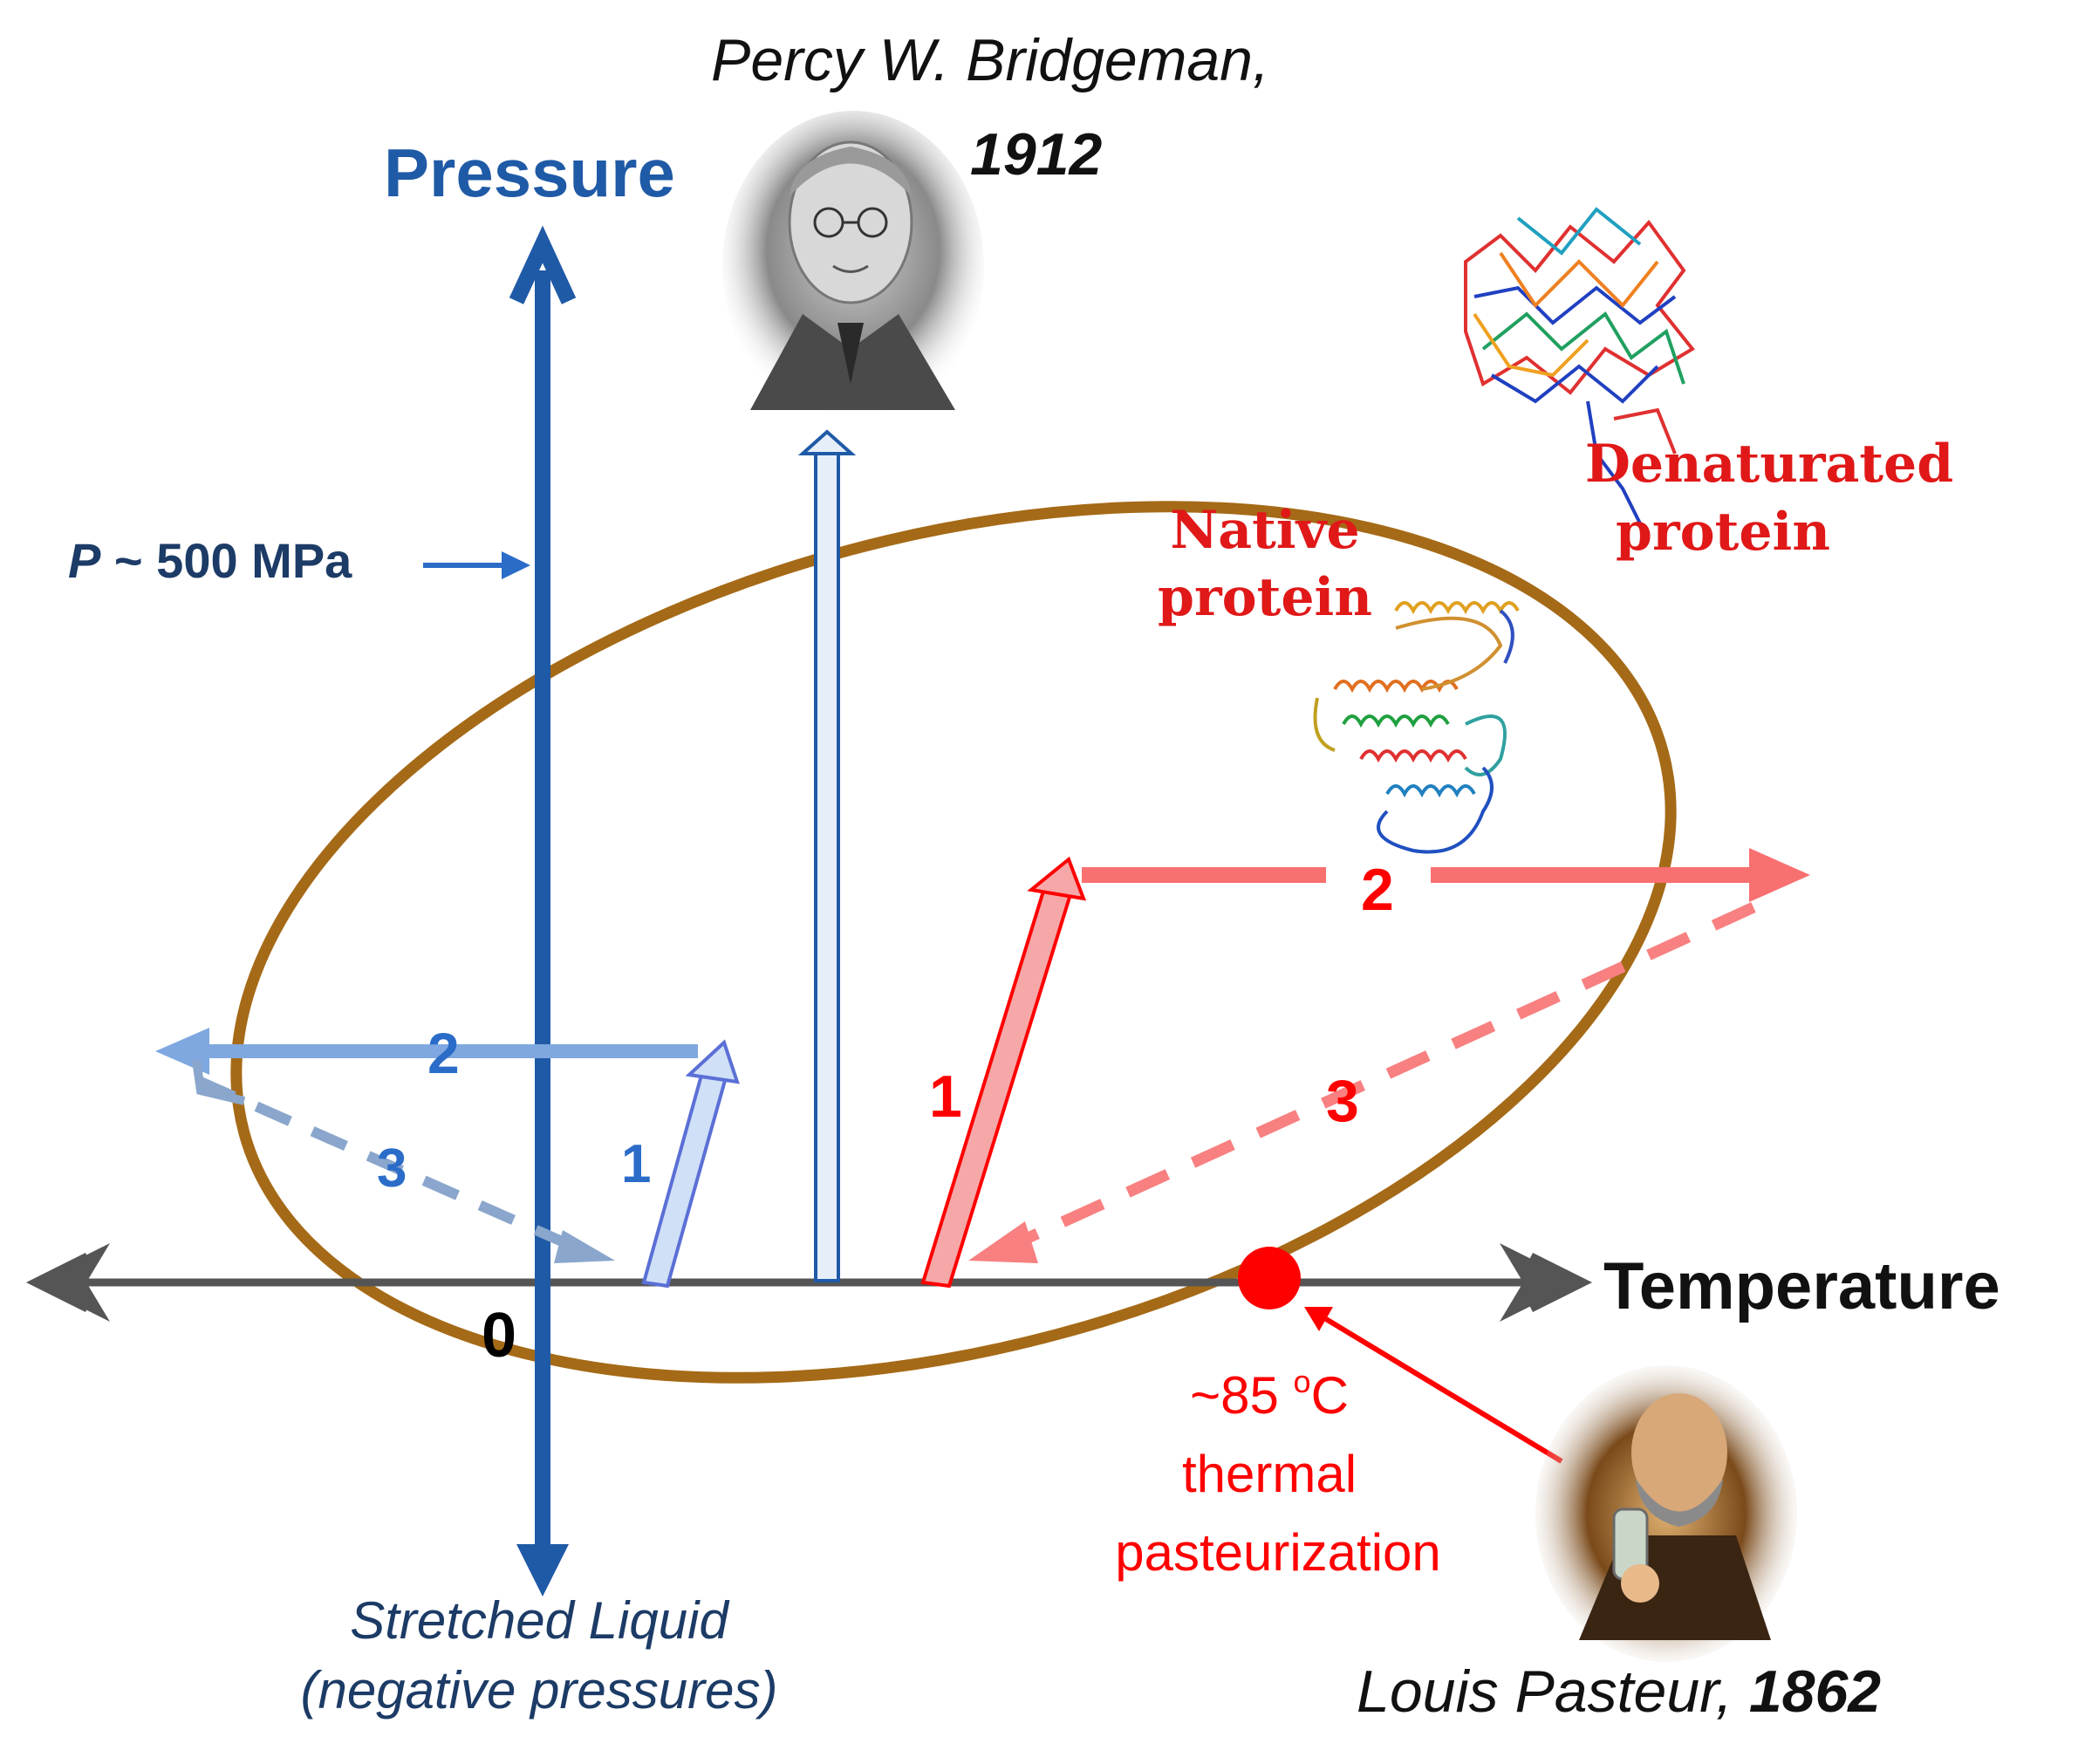 This screenshot has width=2085, height=1764. What do you see at coordinates (1264, 530) in the screenshot?
I see `native-protein-label-line1: Native` at bounding box center [1264, 530].